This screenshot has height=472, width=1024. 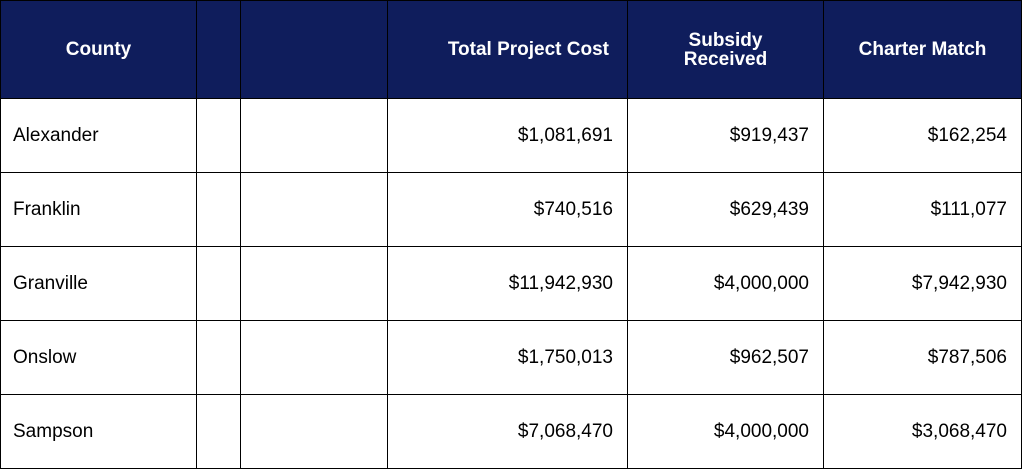 I want to click on cell-charter-match: $162,254, so click(x=922, y=135).